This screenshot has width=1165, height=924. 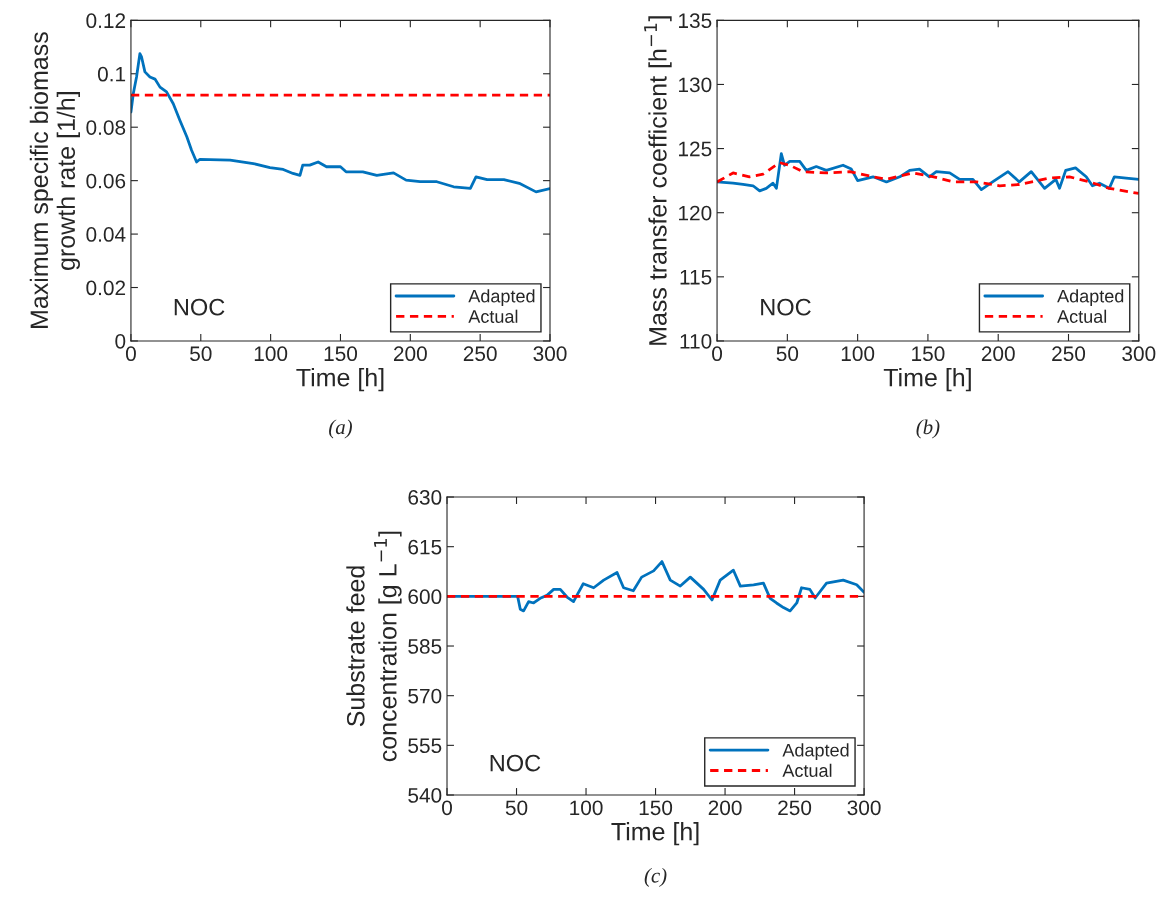 I want to click on y-tick-label: 0.08, so click(x=106, y=127).